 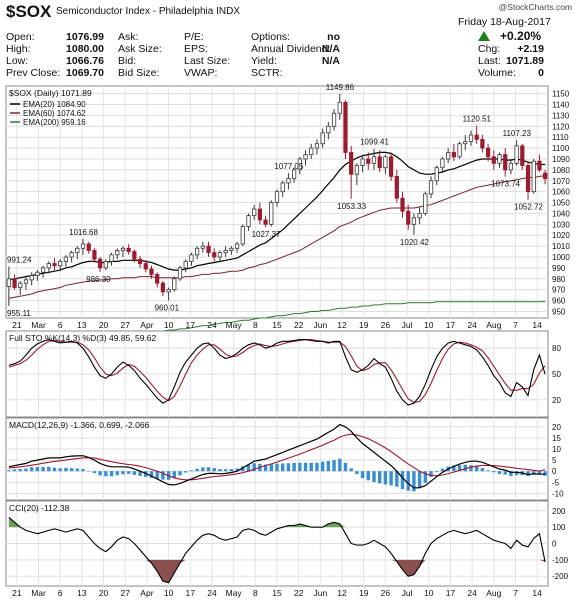 I want to click on cci-y-tick-label: -100, so click(x=560, y=560).